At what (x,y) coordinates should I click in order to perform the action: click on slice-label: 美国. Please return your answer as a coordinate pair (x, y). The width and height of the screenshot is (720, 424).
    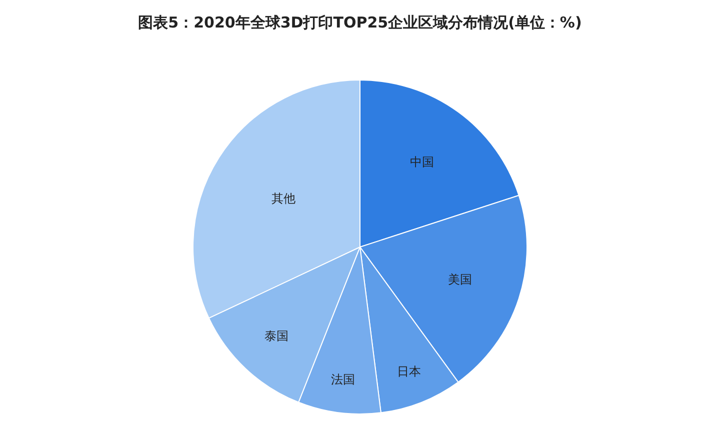
    Looking at the image, I should click on (460, 279).